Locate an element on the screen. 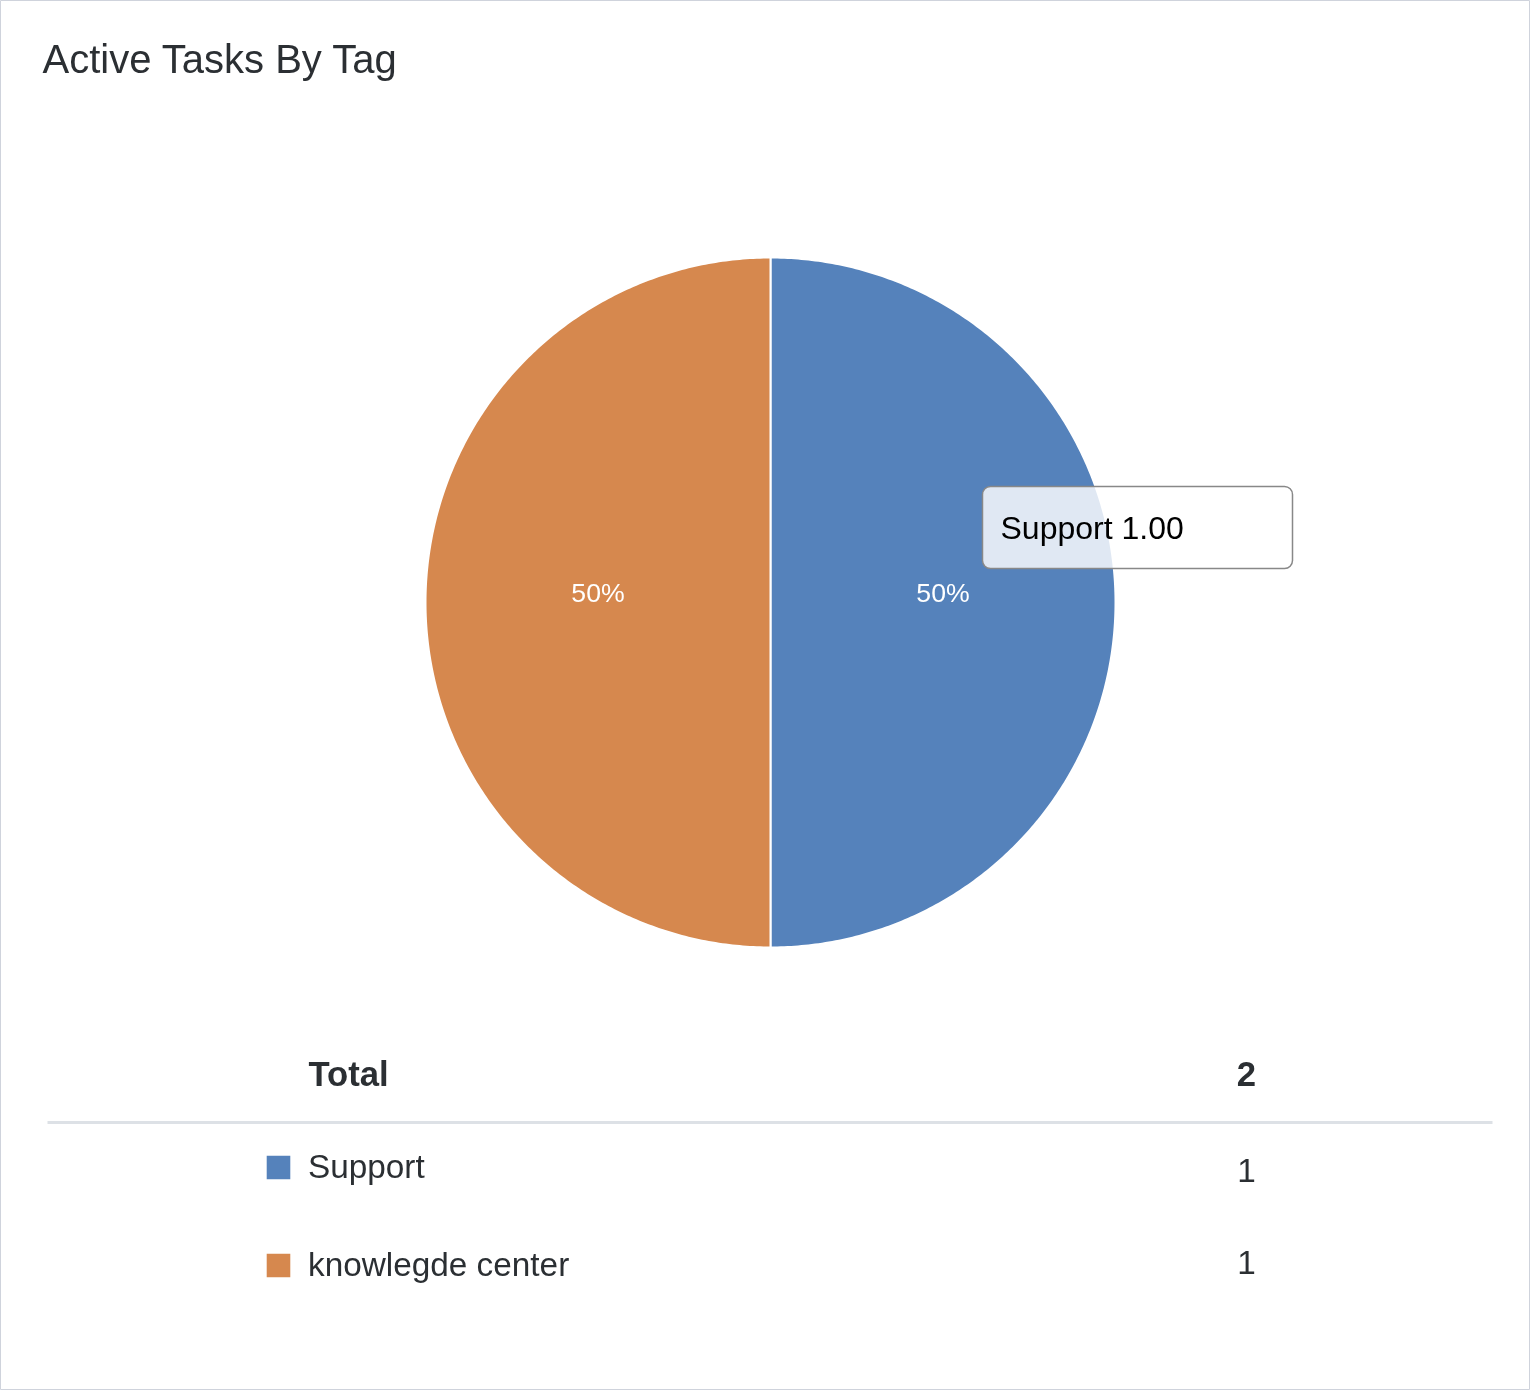  text: Support 1.00 is located at coordinates (1092, 527).